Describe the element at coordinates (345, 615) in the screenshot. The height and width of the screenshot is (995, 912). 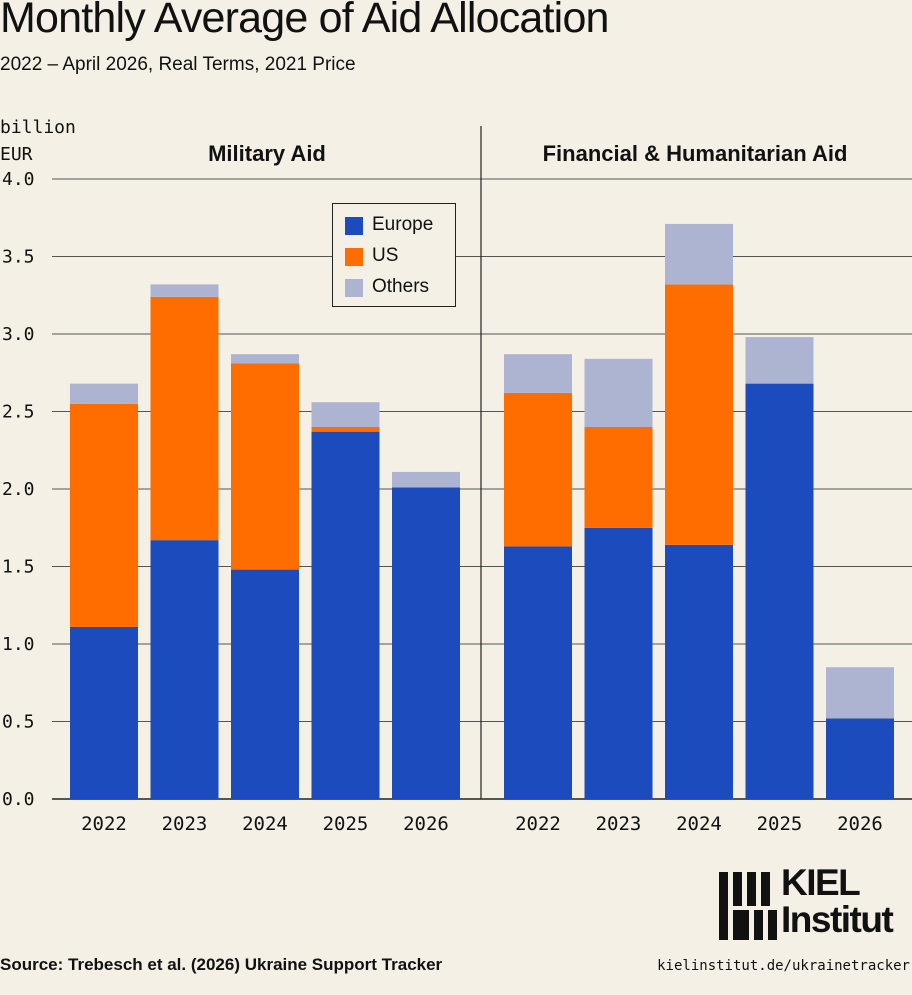
I see `bar-military-2025-europe` at that location.